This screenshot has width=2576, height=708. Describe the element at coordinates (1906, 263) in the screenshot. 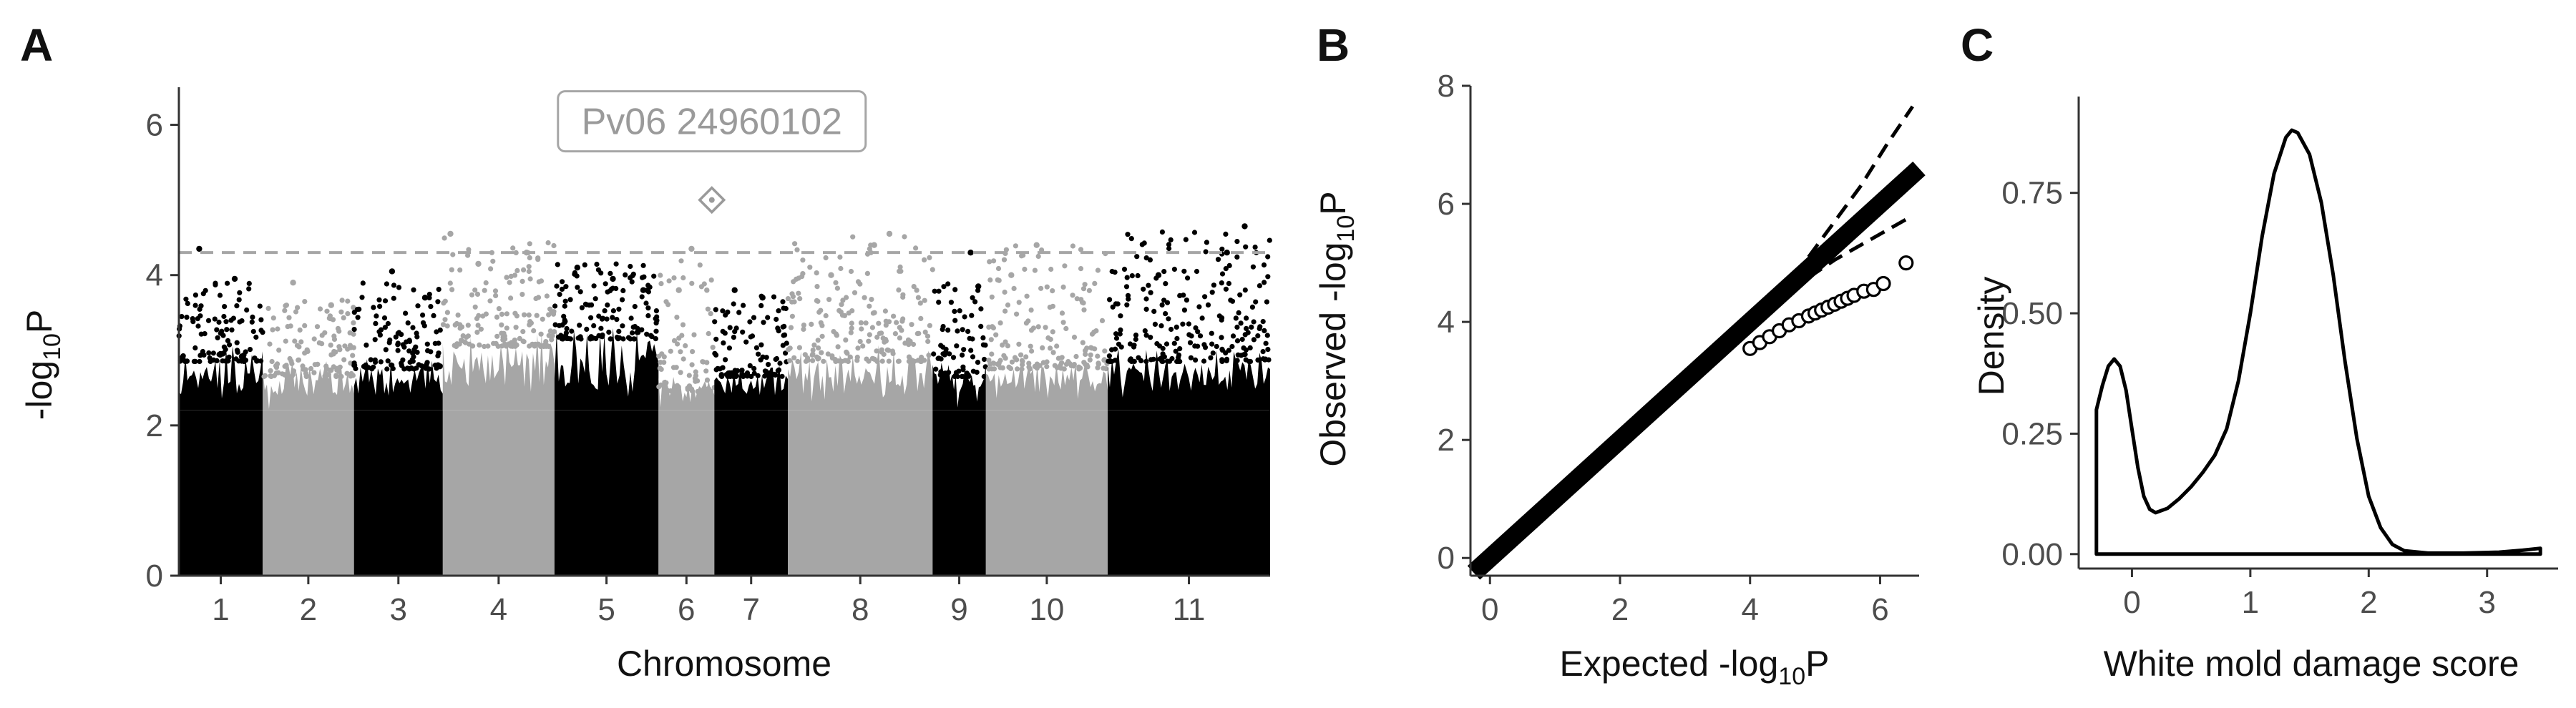

I see `qq-point` at that location.